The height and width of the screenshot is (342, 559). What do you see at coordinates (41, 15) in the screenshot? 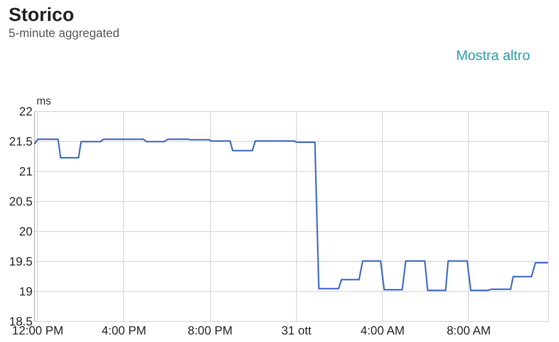
I see `chart-title: Storico` at bounding box center [41, 15].